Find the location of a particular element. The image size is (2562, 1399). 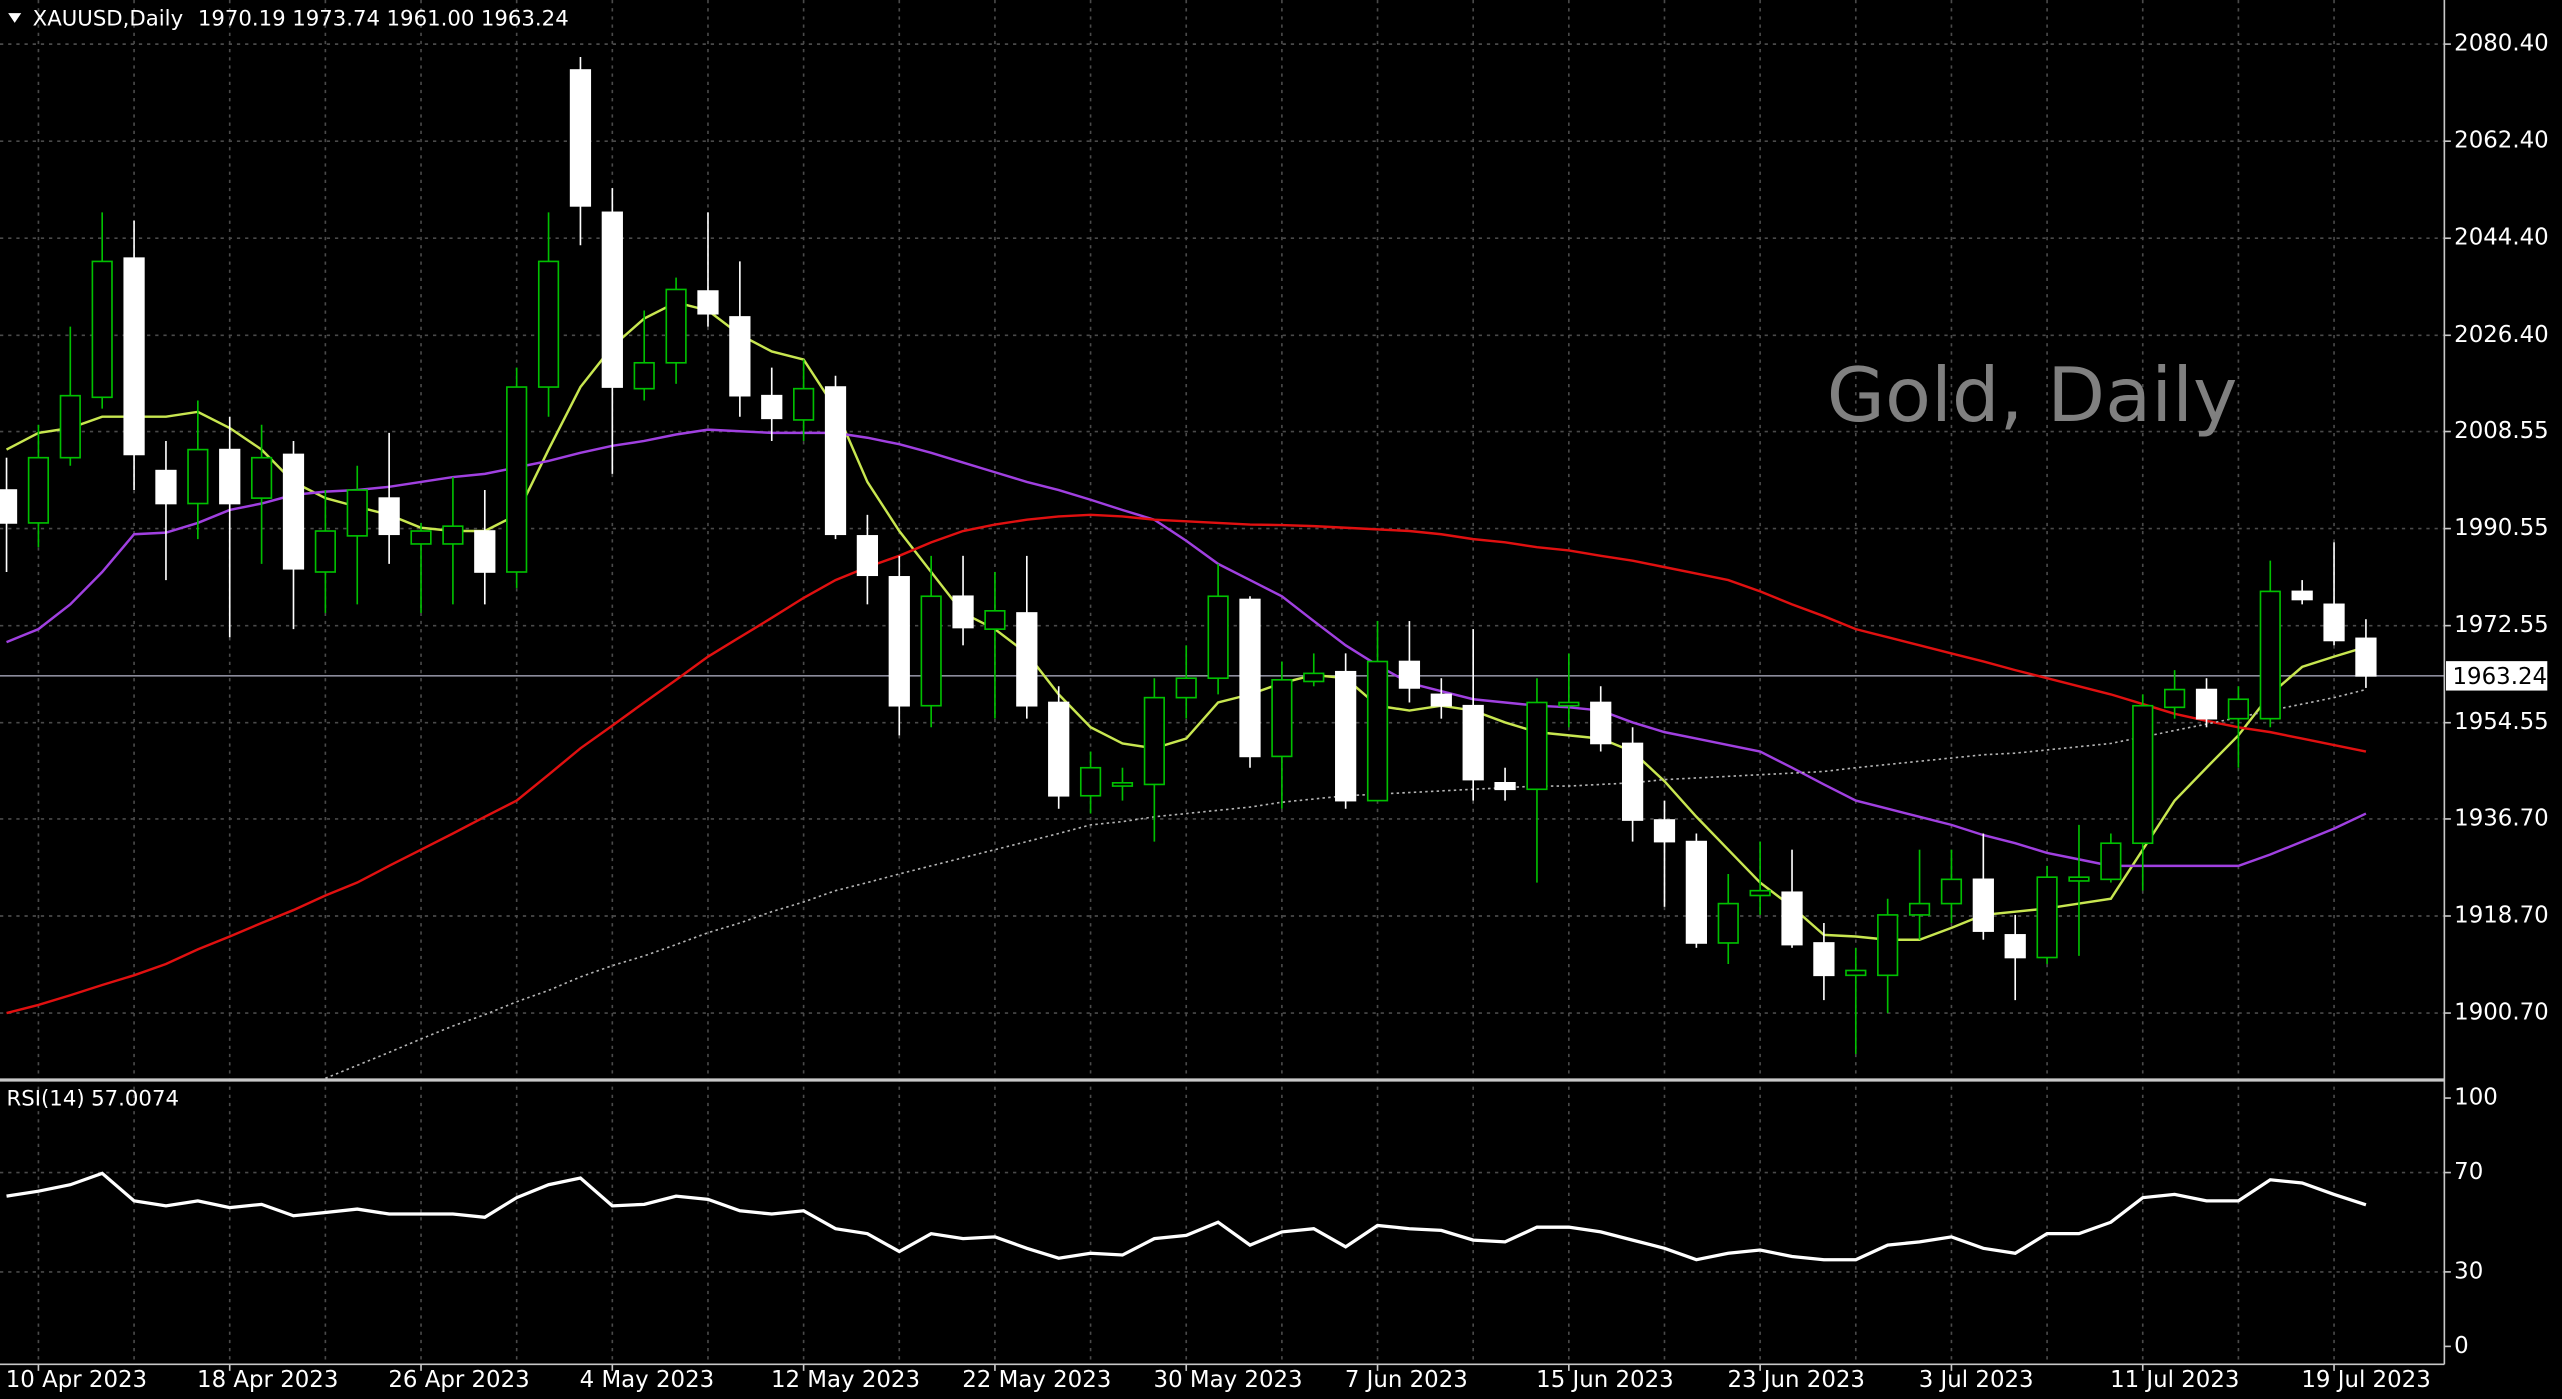

x-tick-label: 3 Jul 2023 is located at coordinates (1976, 1380).